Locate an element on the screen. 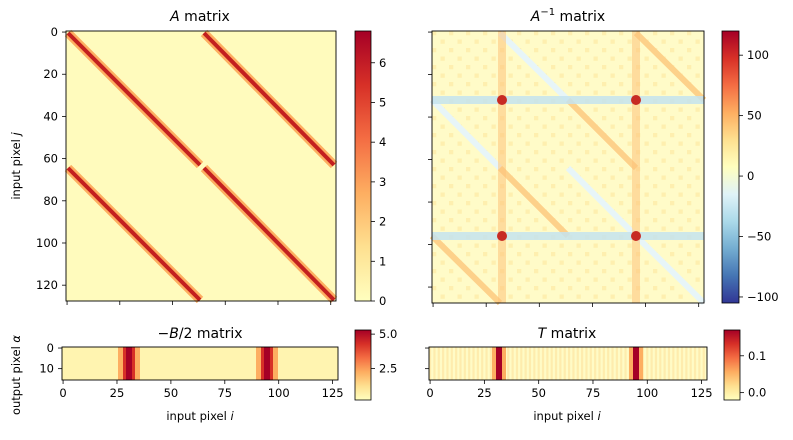 The width and height of the screenshot is (793, 440). panel-b-colorbar-fill is located at coordinates (363, 365).